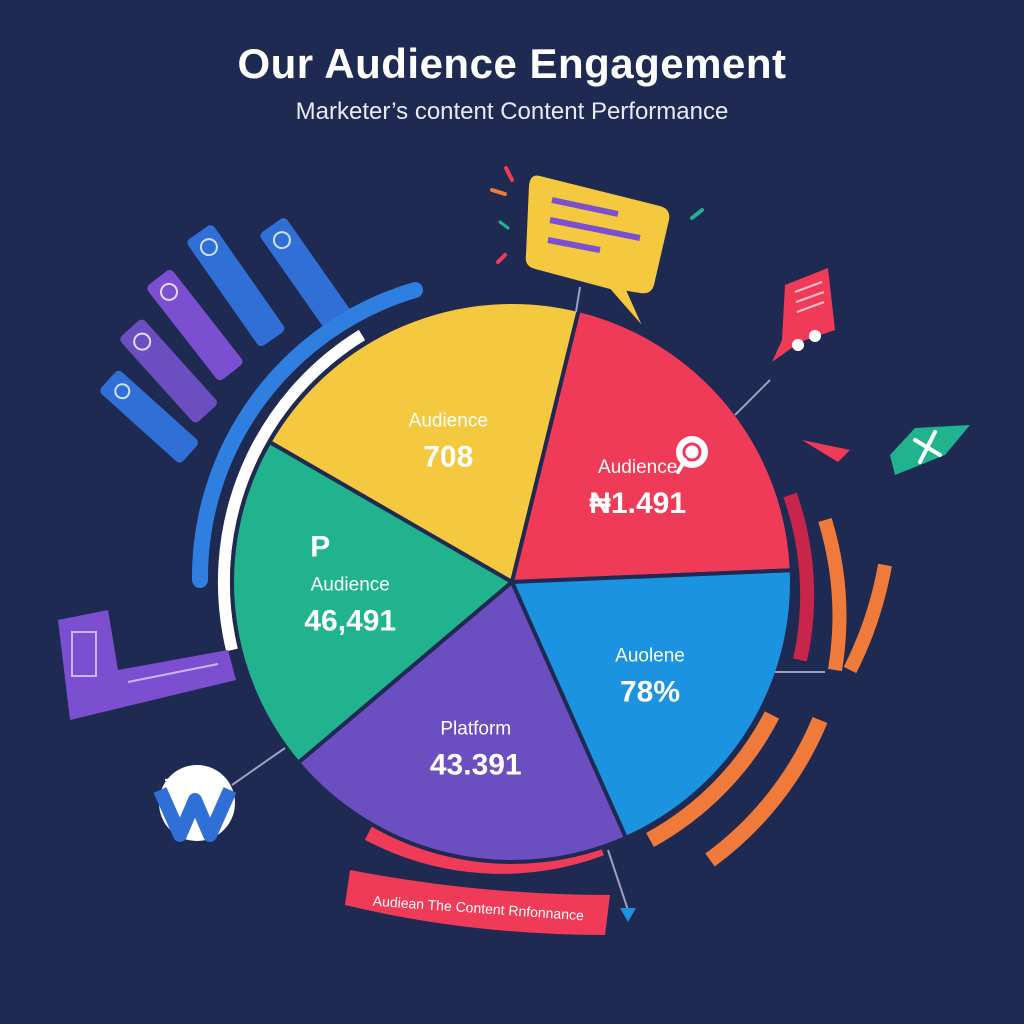  Describe the element at coordinates (147, 665) in the screenshot. I see `purple-device-card` at that location.